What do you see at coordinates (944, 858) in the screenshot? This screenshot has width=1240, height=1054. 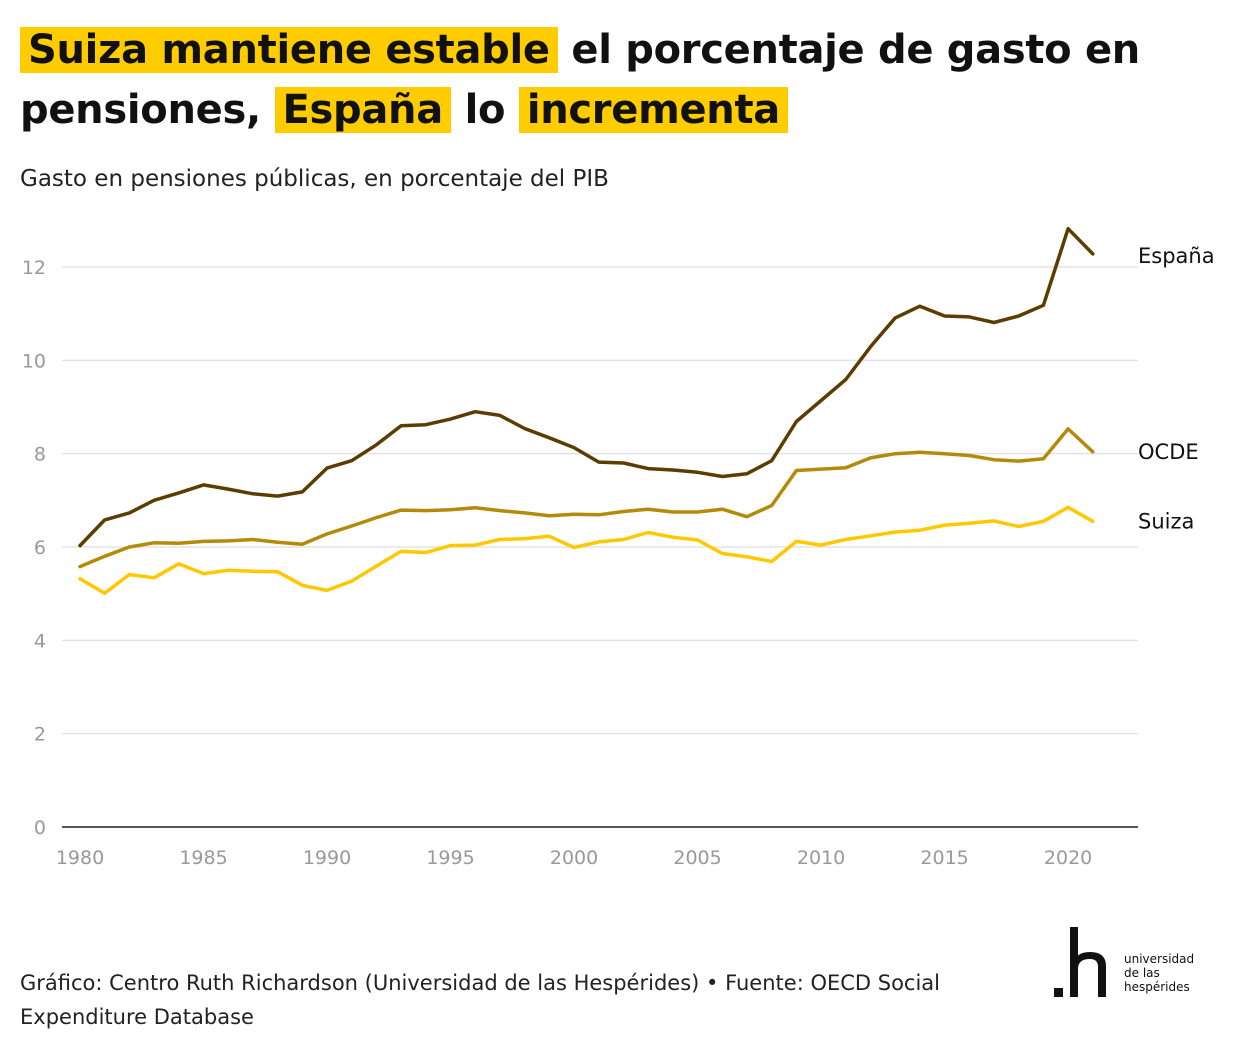 I see `x-tick-label: 2015` at bounding box center [944, 858].